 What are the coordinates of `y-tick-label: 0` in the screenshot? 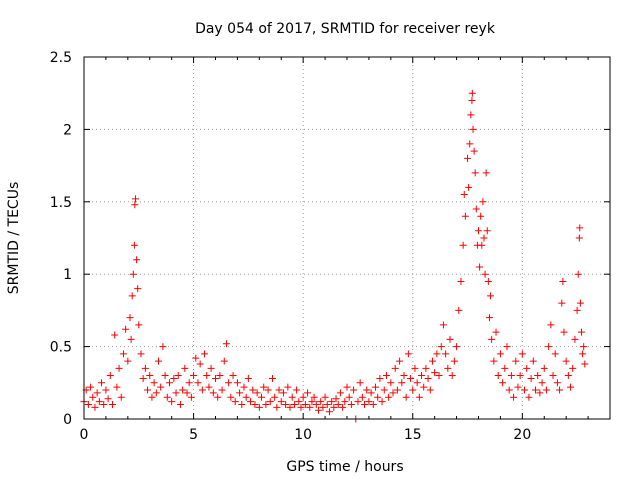 It's located at (67, 420).